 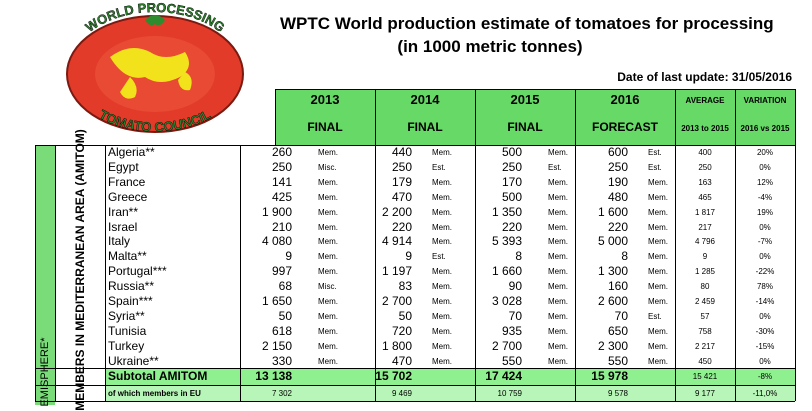 What do you see at coordinates (511, 330) in the screenshot?
I see `production-value: 935` at bounding box center [511, 330].